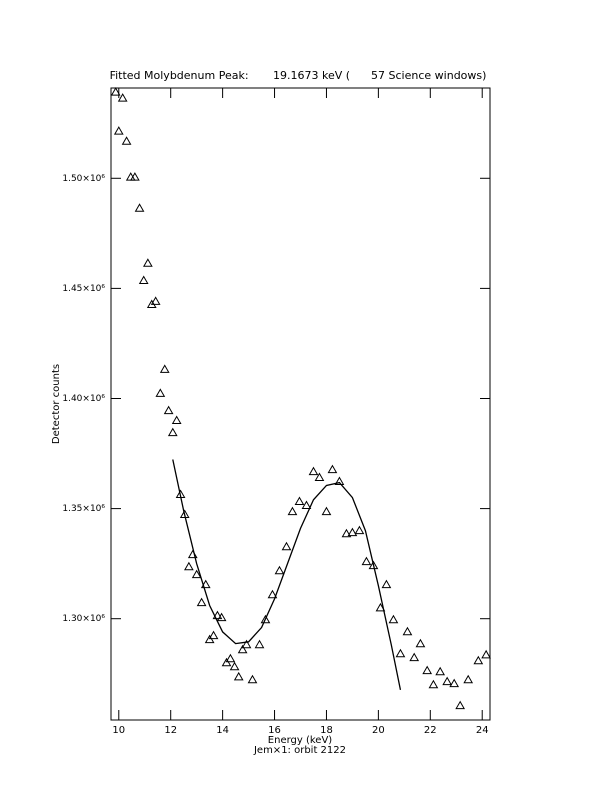 This screenshot has width=612, height=792. Describe the element at coordinates (287, 574) in the screenshot. I see `fit-line` at that location.